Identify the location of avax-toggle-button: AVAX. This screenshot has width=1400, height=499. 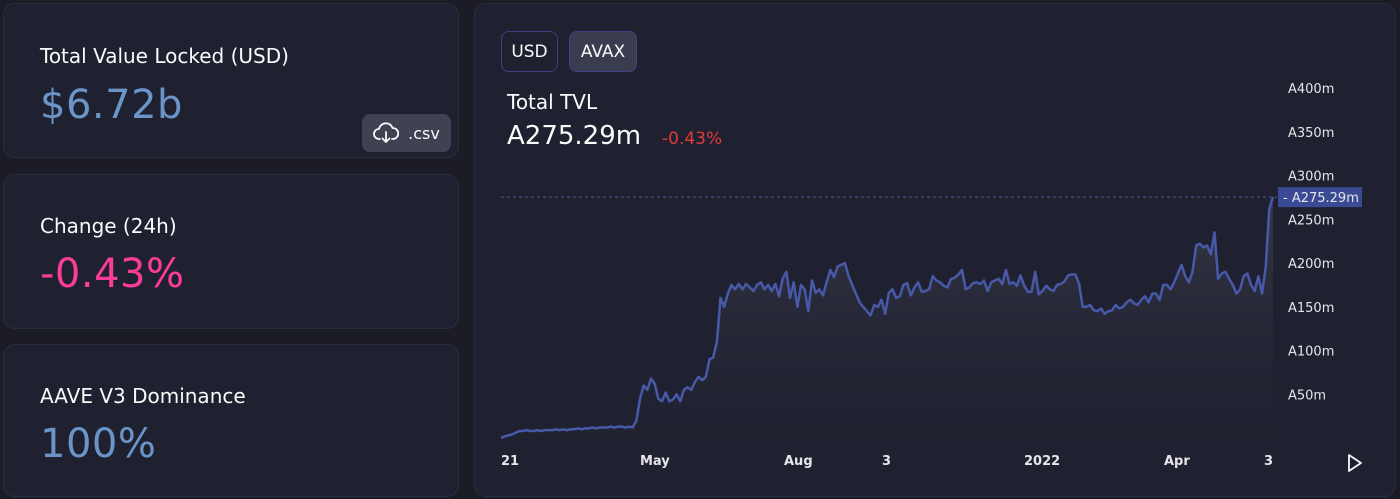
(603, 51).